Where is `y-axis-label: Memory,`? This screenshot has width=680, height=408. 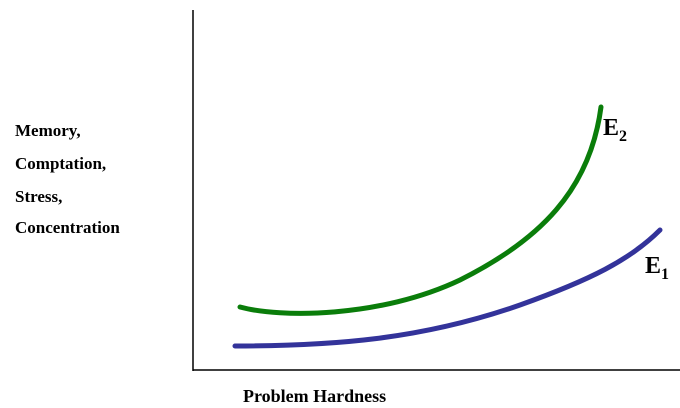
y-axis-label: Memory, is located at coordinates (48, 130).